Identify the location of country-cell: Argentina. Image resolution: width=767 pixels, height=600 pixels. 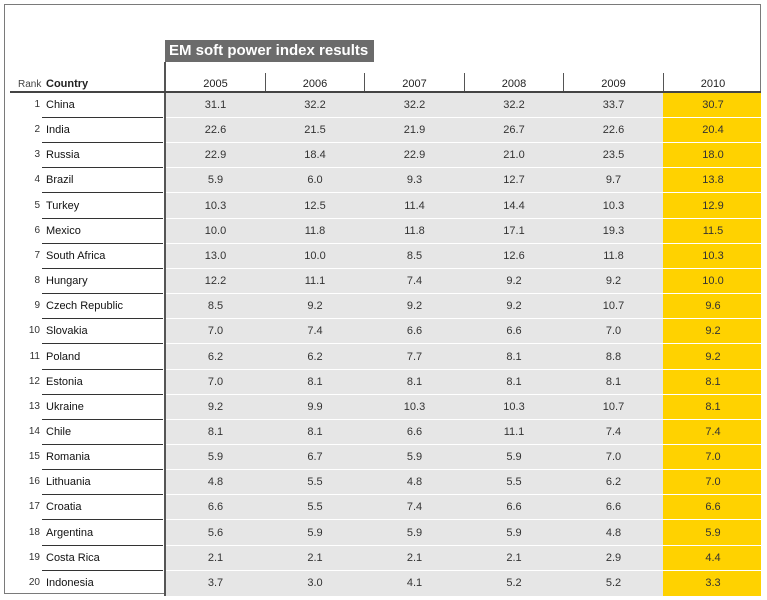
(70, 532).